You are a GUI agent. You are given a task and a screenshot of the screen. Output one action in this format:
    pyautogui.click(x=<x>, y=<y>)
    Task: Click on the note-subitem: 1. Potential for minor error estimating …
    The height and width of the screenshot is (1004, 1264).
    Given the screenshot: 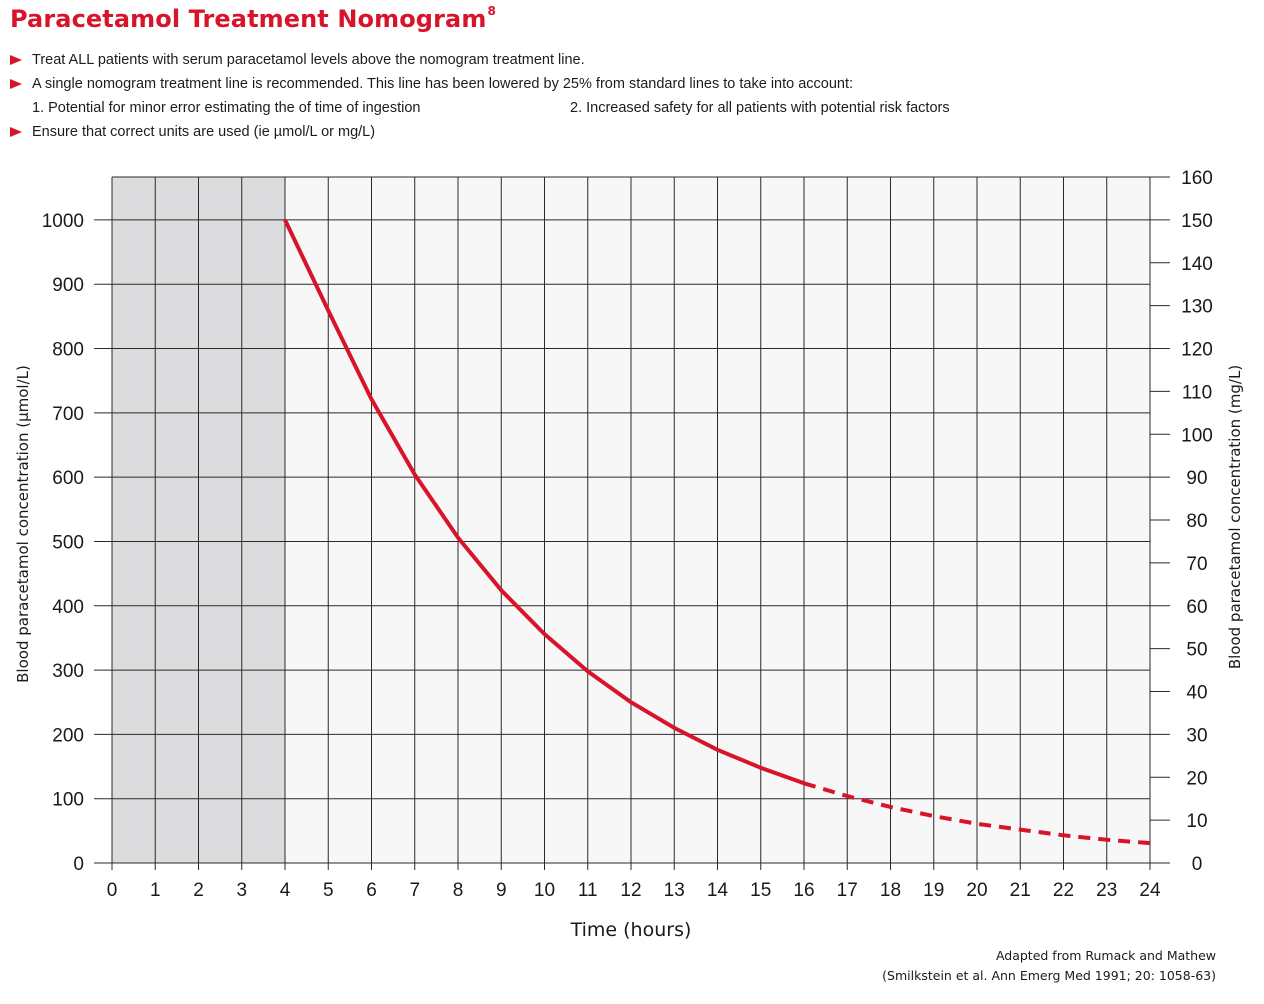 What is the action you would take?
    pyautogui.click(x=226, y=108)
    